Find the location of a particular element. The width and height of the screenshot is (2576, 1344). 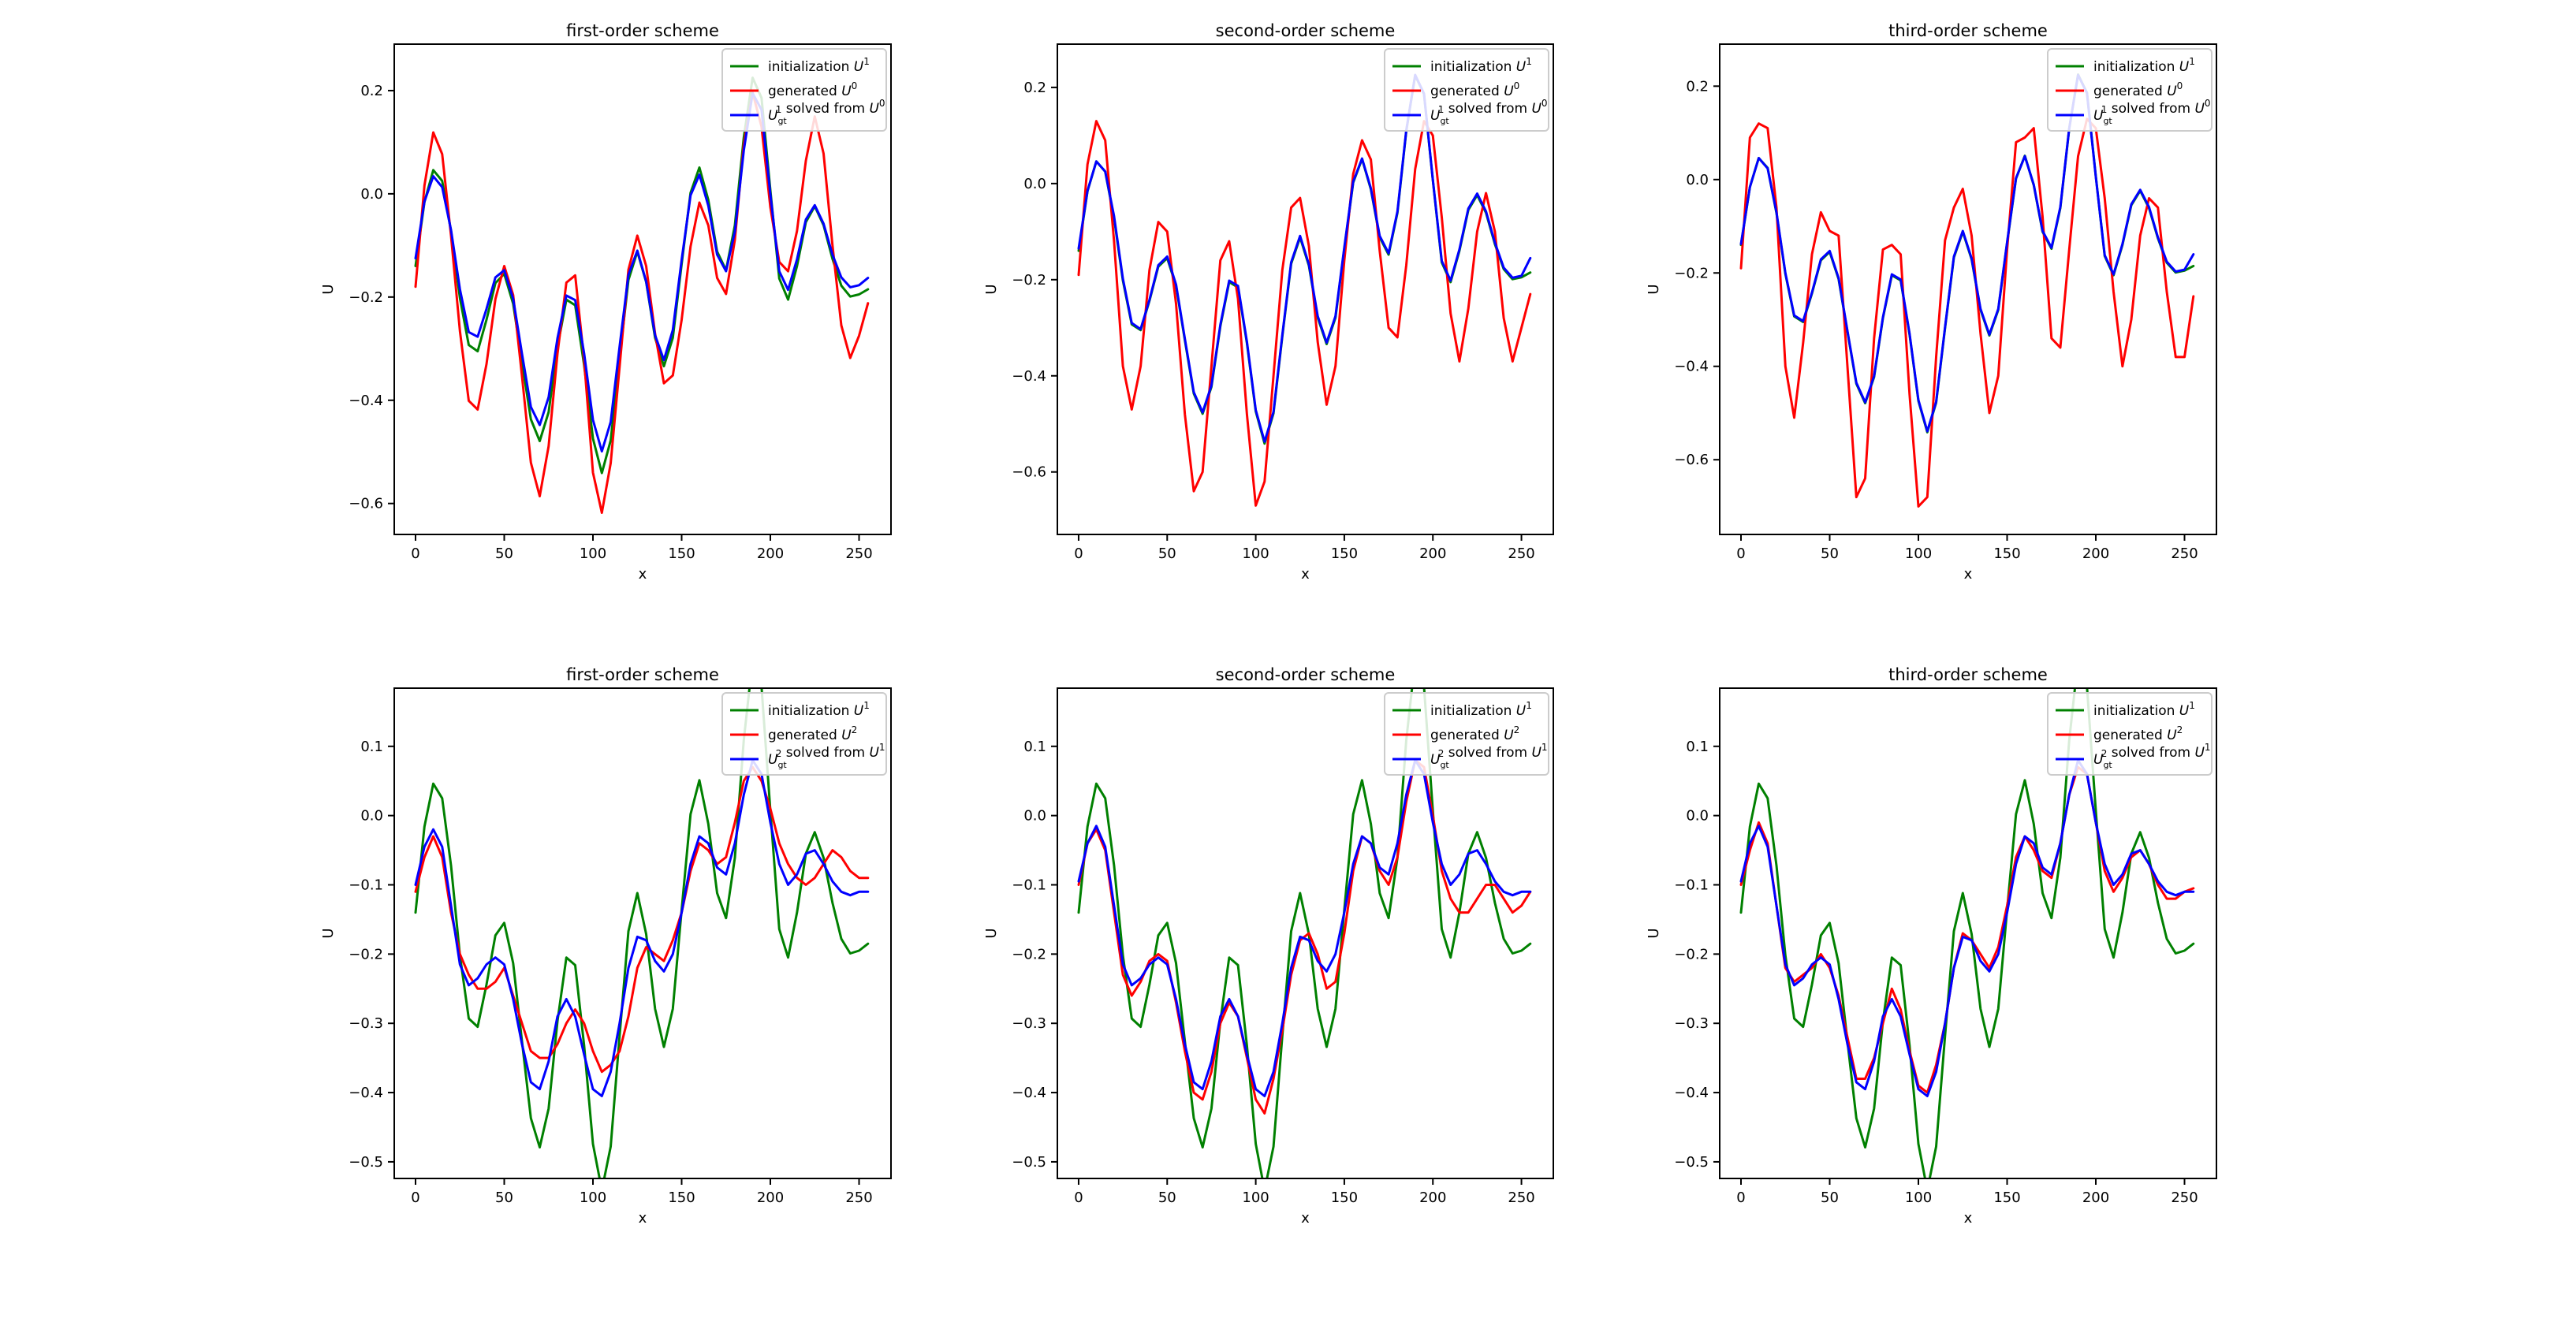

chart-title: third-order scheme is located at coordinates (1968, 674).